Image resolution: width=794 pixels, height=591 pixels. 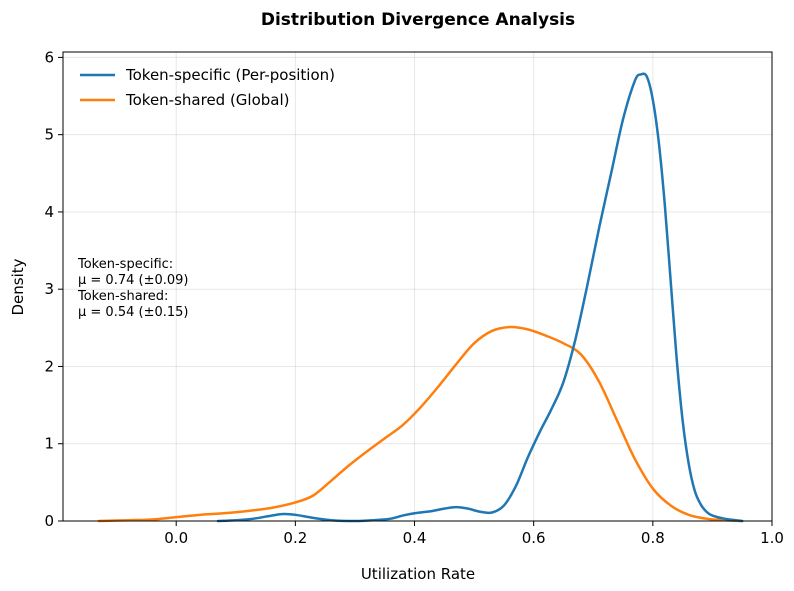 What do you see at coordinates (125, 264) in the screenshot?
I see `annotation-line-1: Token-specific:` at bounding box center [125, 264].